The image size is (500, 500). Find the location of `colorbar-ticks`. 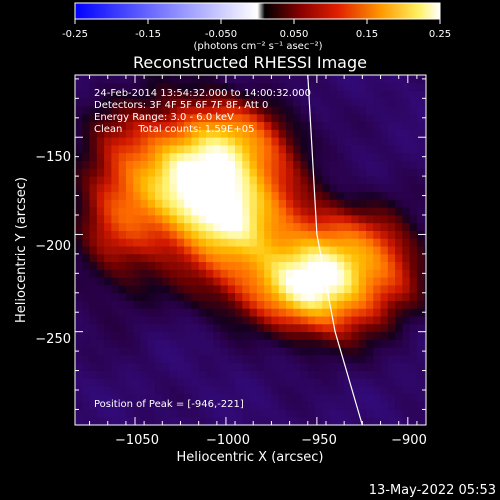

colorbar-ticks is located at coordinates (257, 21).